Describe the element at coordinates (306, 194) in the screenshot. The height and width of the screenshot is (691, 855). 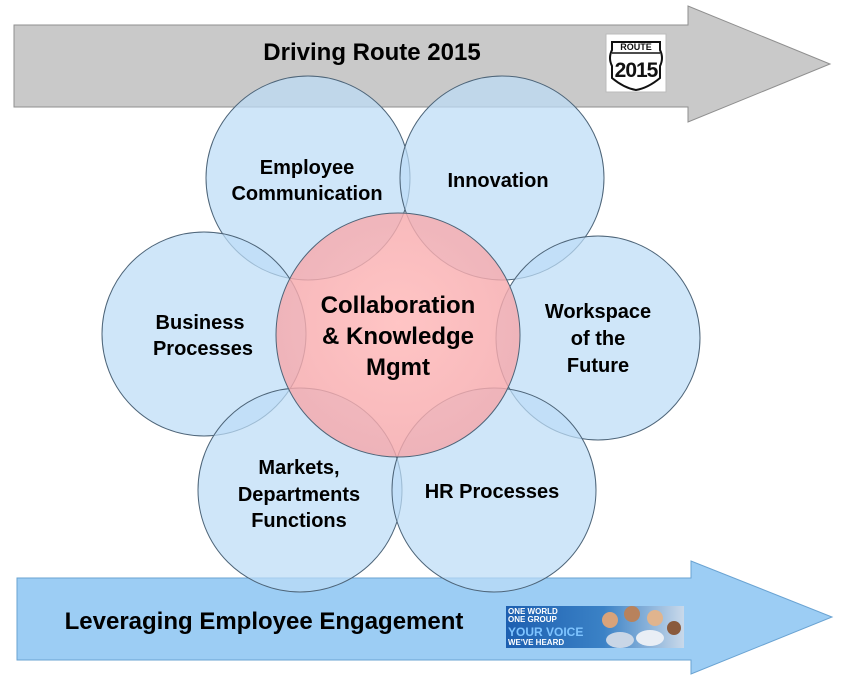
I see `employee-communication-line-2: Communication` at that location.